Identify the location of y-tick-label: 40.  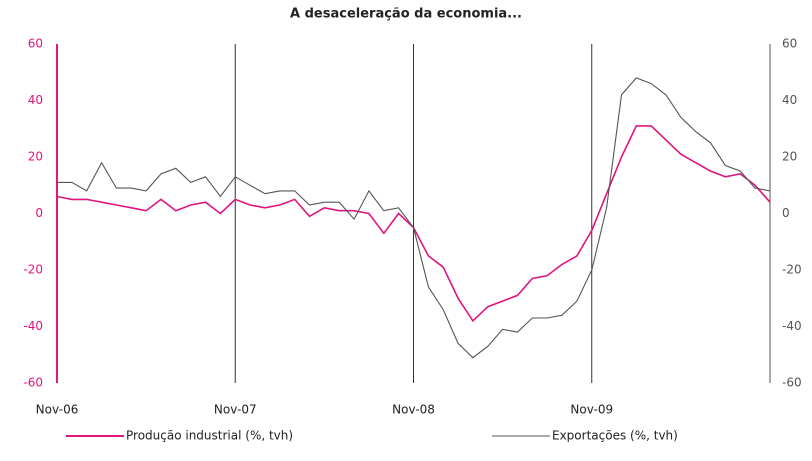
(35, 100).